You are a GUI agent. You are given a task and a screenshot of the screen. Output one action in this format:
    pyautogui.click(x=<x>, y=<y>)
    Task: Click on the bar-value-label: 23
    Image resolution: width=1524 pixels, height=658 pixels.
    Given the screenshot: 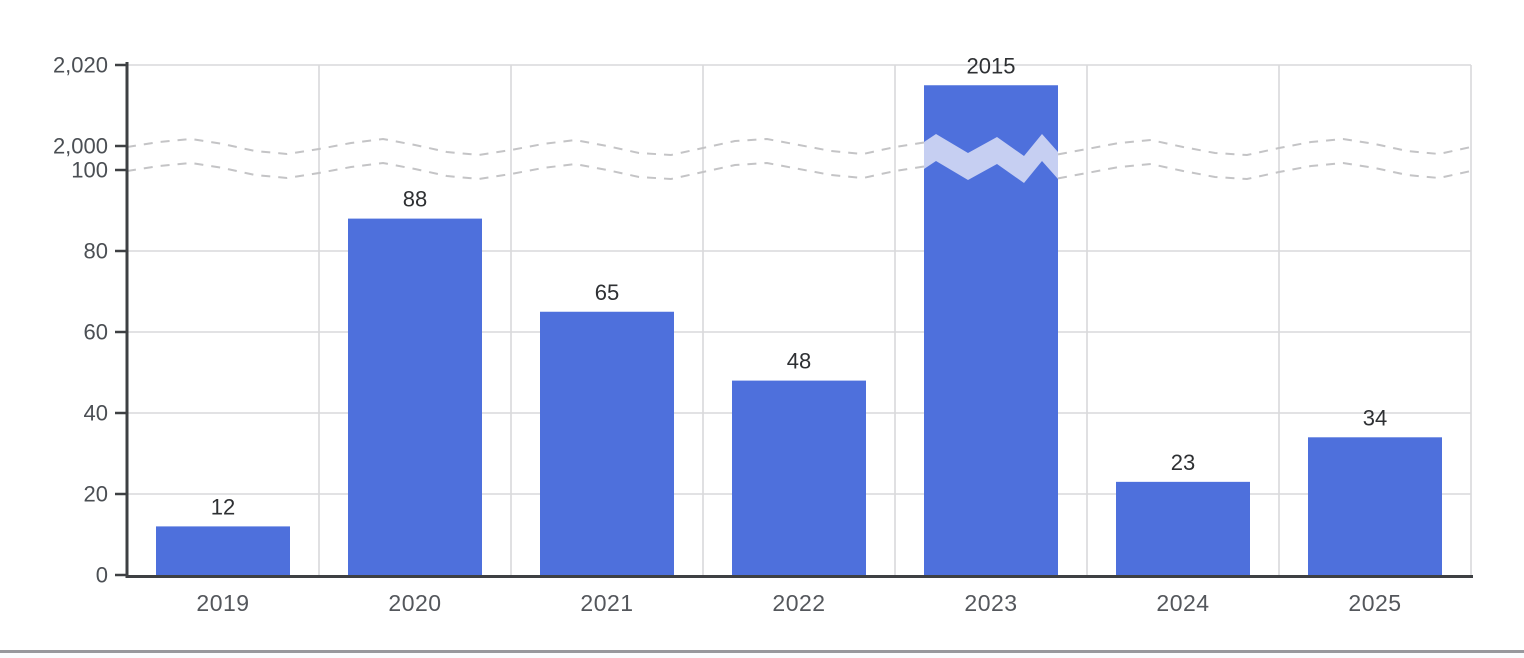 What is the action you would take?
    pyautogui.click(x=1183, y=462)
    